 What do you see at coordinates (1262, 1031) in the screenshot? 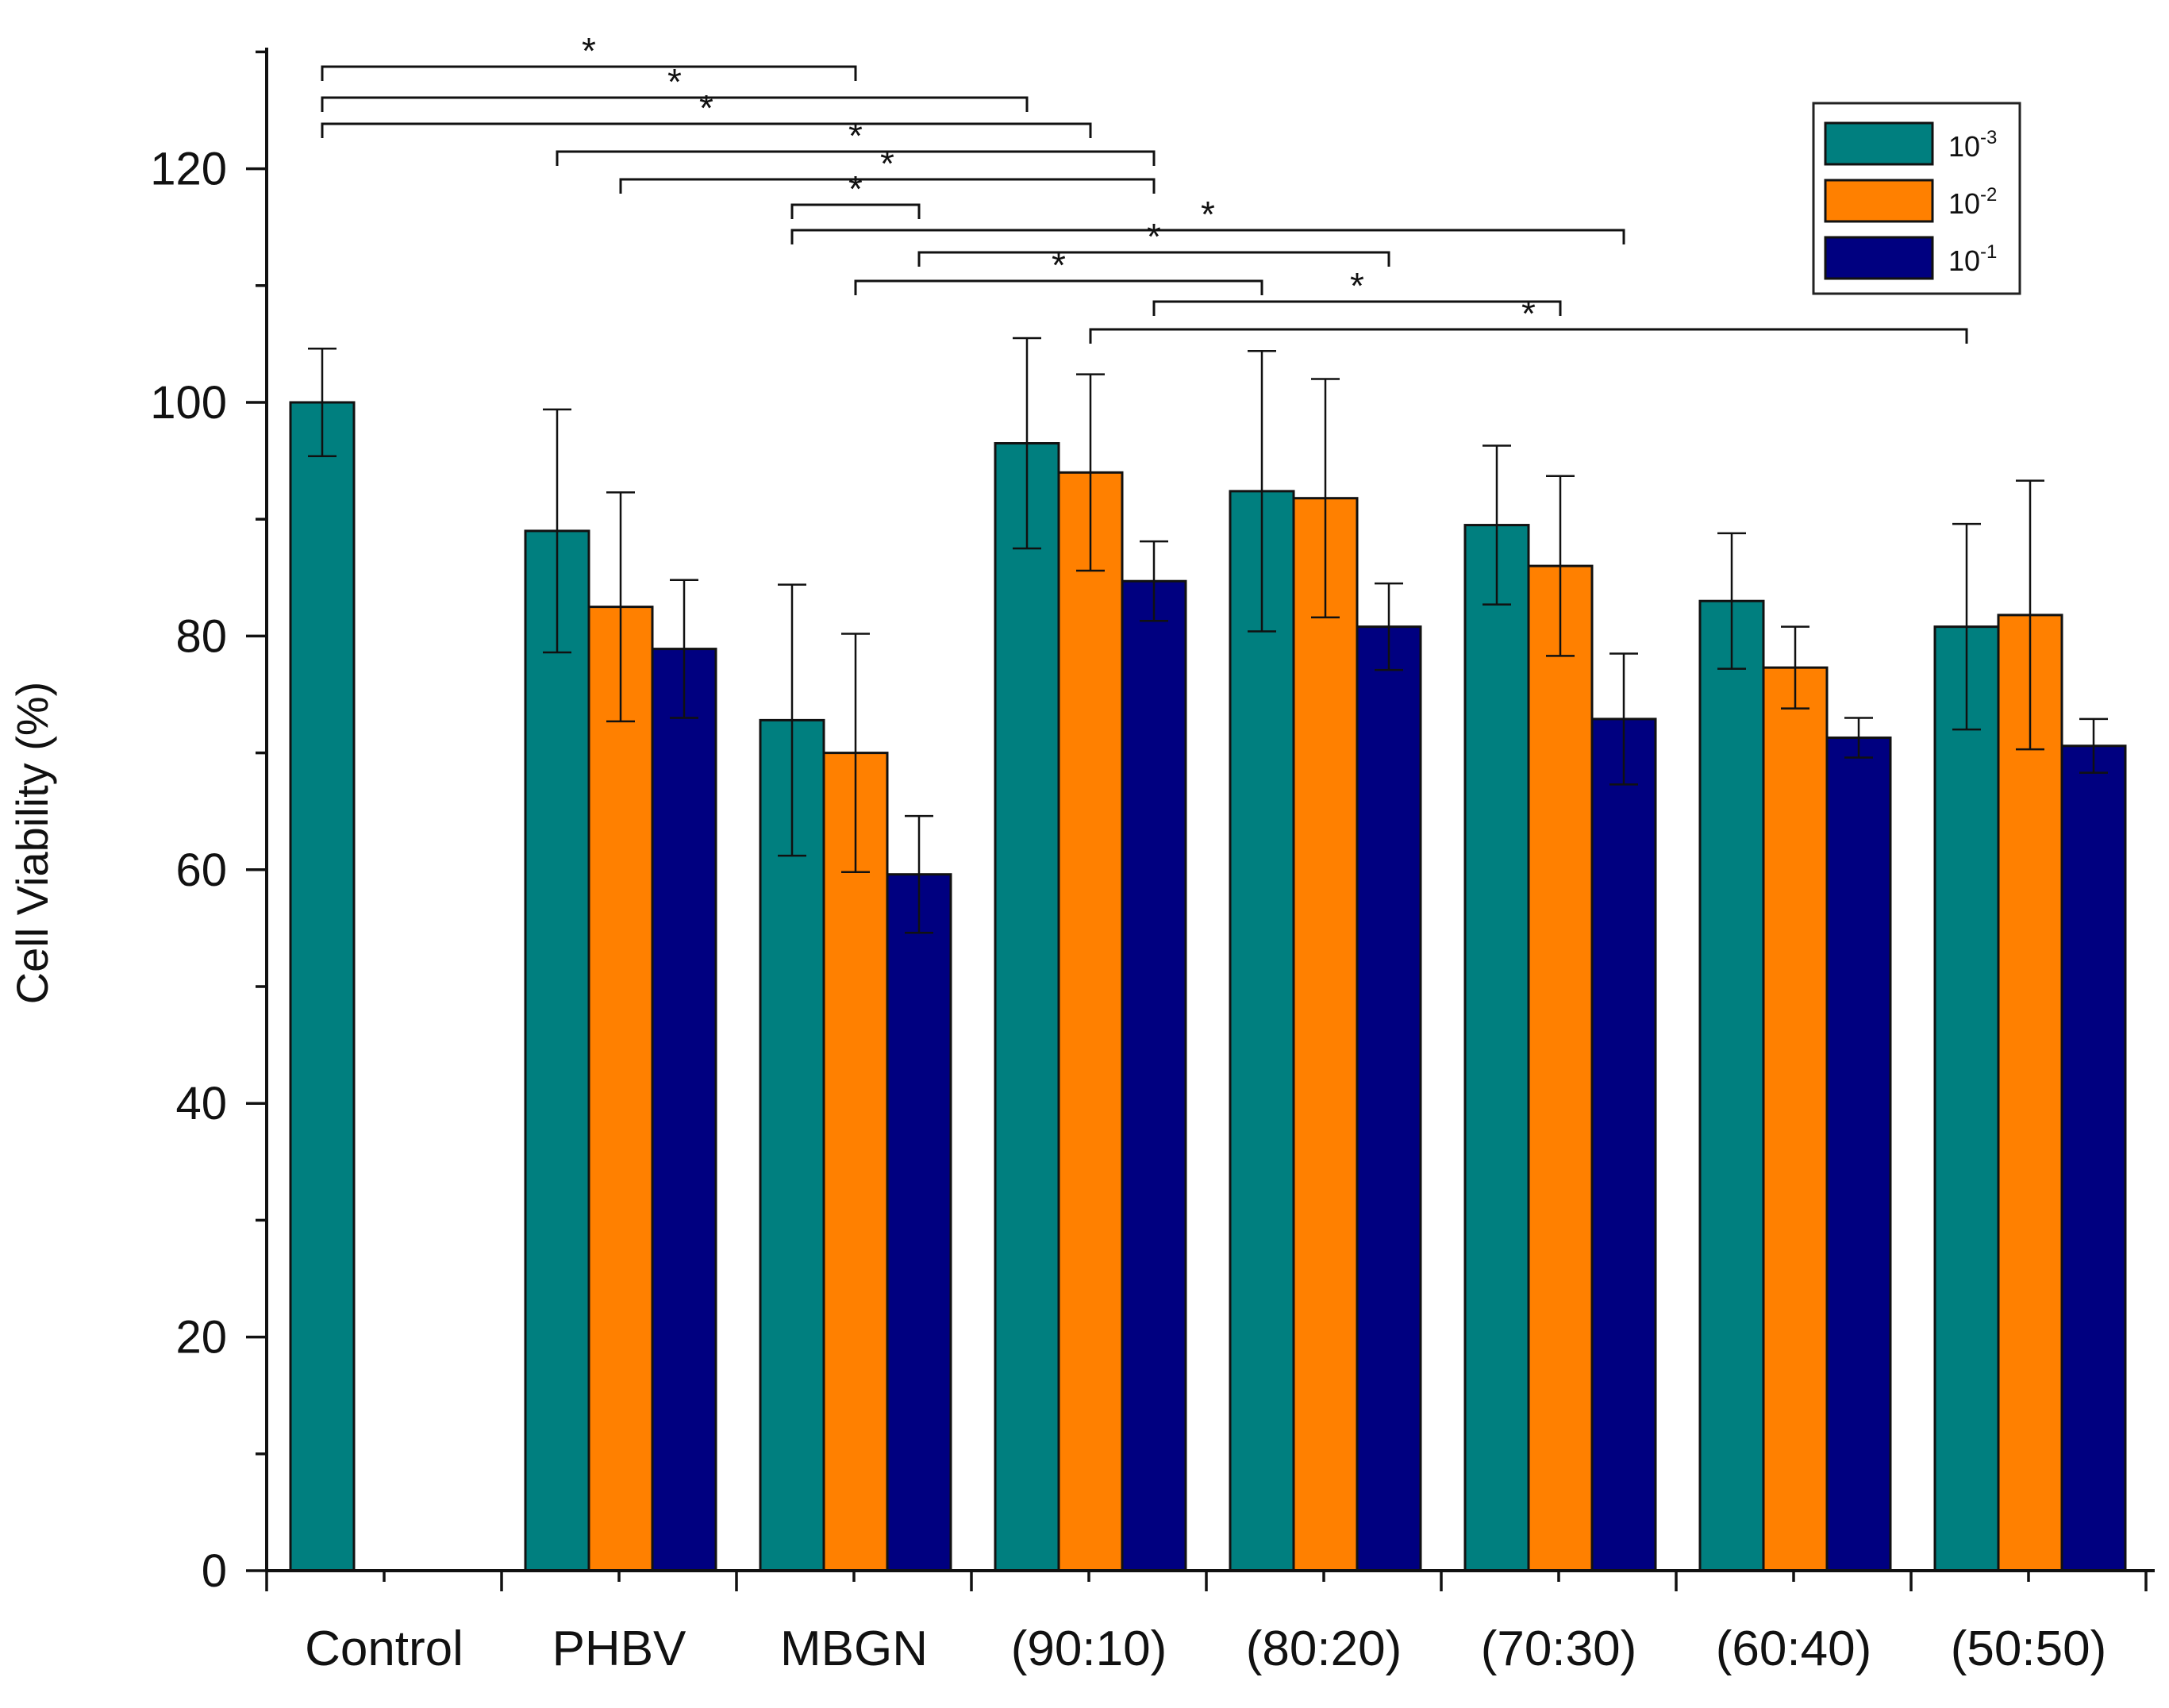
I see `bar-(80:20)-10^-3` at bounding box center [1262, 1031].